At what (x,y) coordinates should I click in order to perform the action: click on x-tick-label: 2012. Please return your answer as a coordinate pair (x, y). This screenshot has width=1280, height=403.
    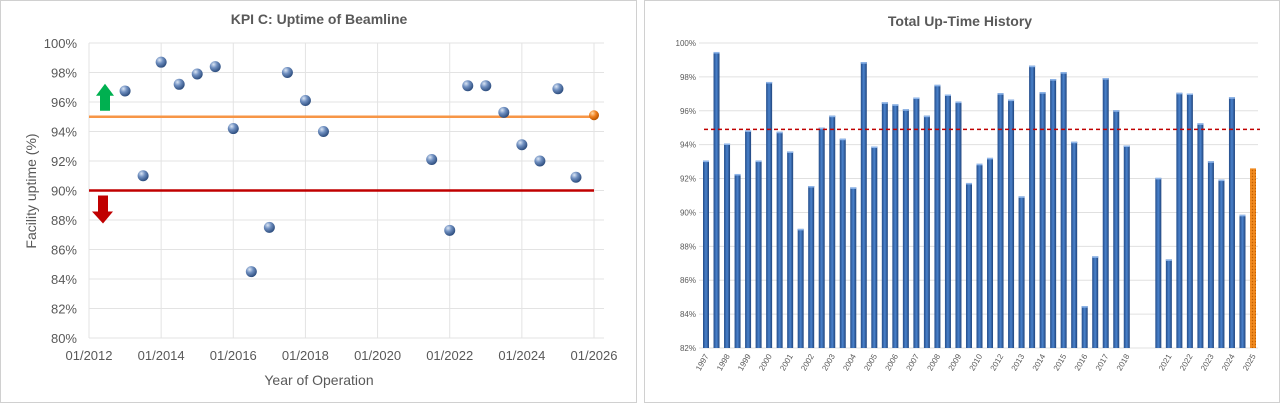
    Looking at the image, I should click on (997, 362).